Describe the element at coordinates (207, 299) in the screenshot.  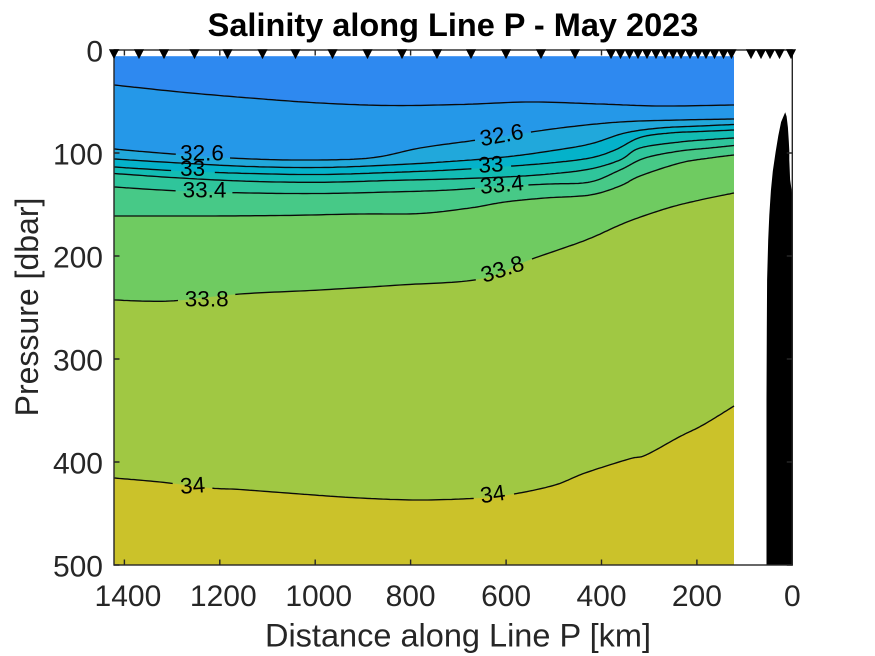
I see `svg-text: 33.8` at that location.